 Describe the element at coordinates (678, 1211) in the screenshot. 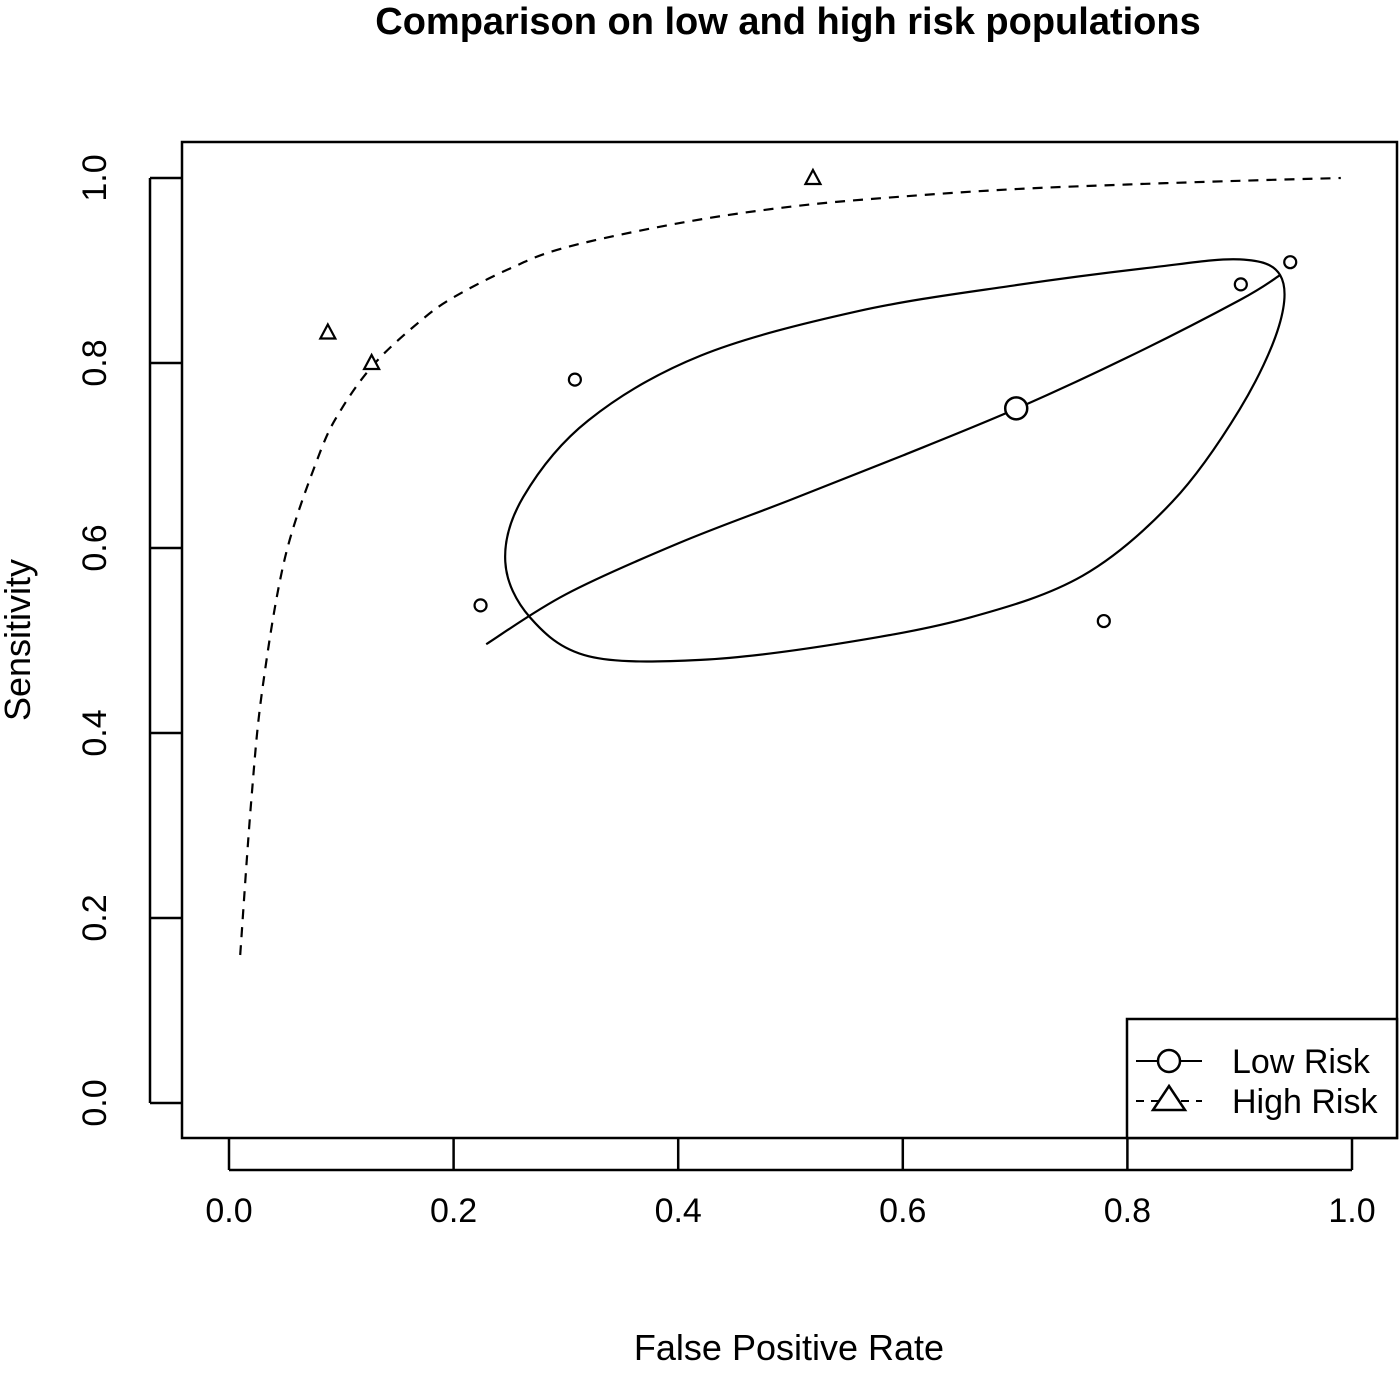

I see `x-tick-label: 0.4` at that location.